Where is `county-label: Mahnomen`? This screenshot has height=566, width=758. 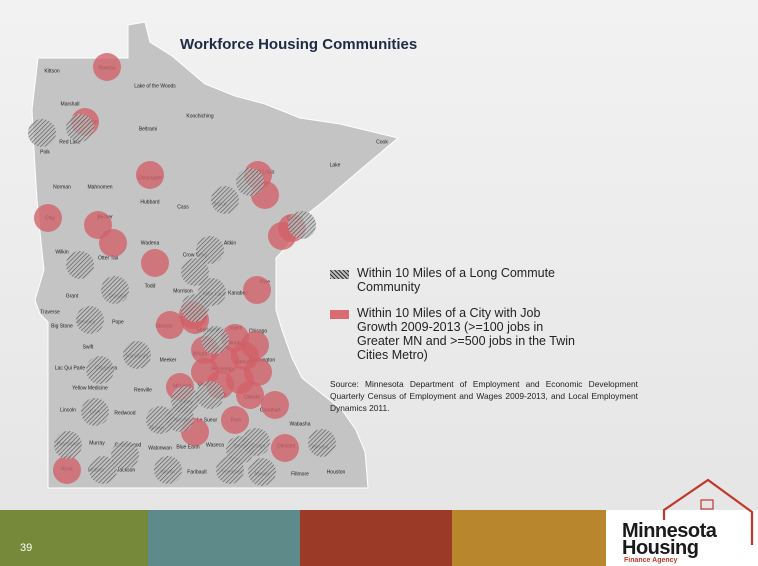
county-label: Mahnomen is located at coordinates (99, 187).